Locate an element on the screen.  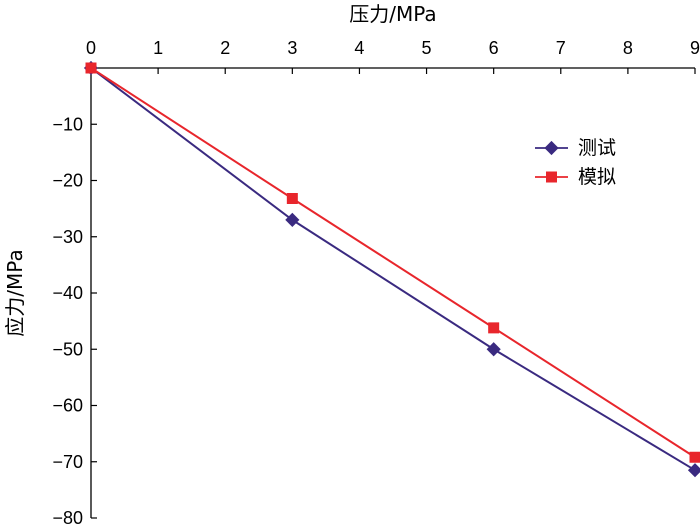
legend-square-marker is located at coordinates (551, 177).